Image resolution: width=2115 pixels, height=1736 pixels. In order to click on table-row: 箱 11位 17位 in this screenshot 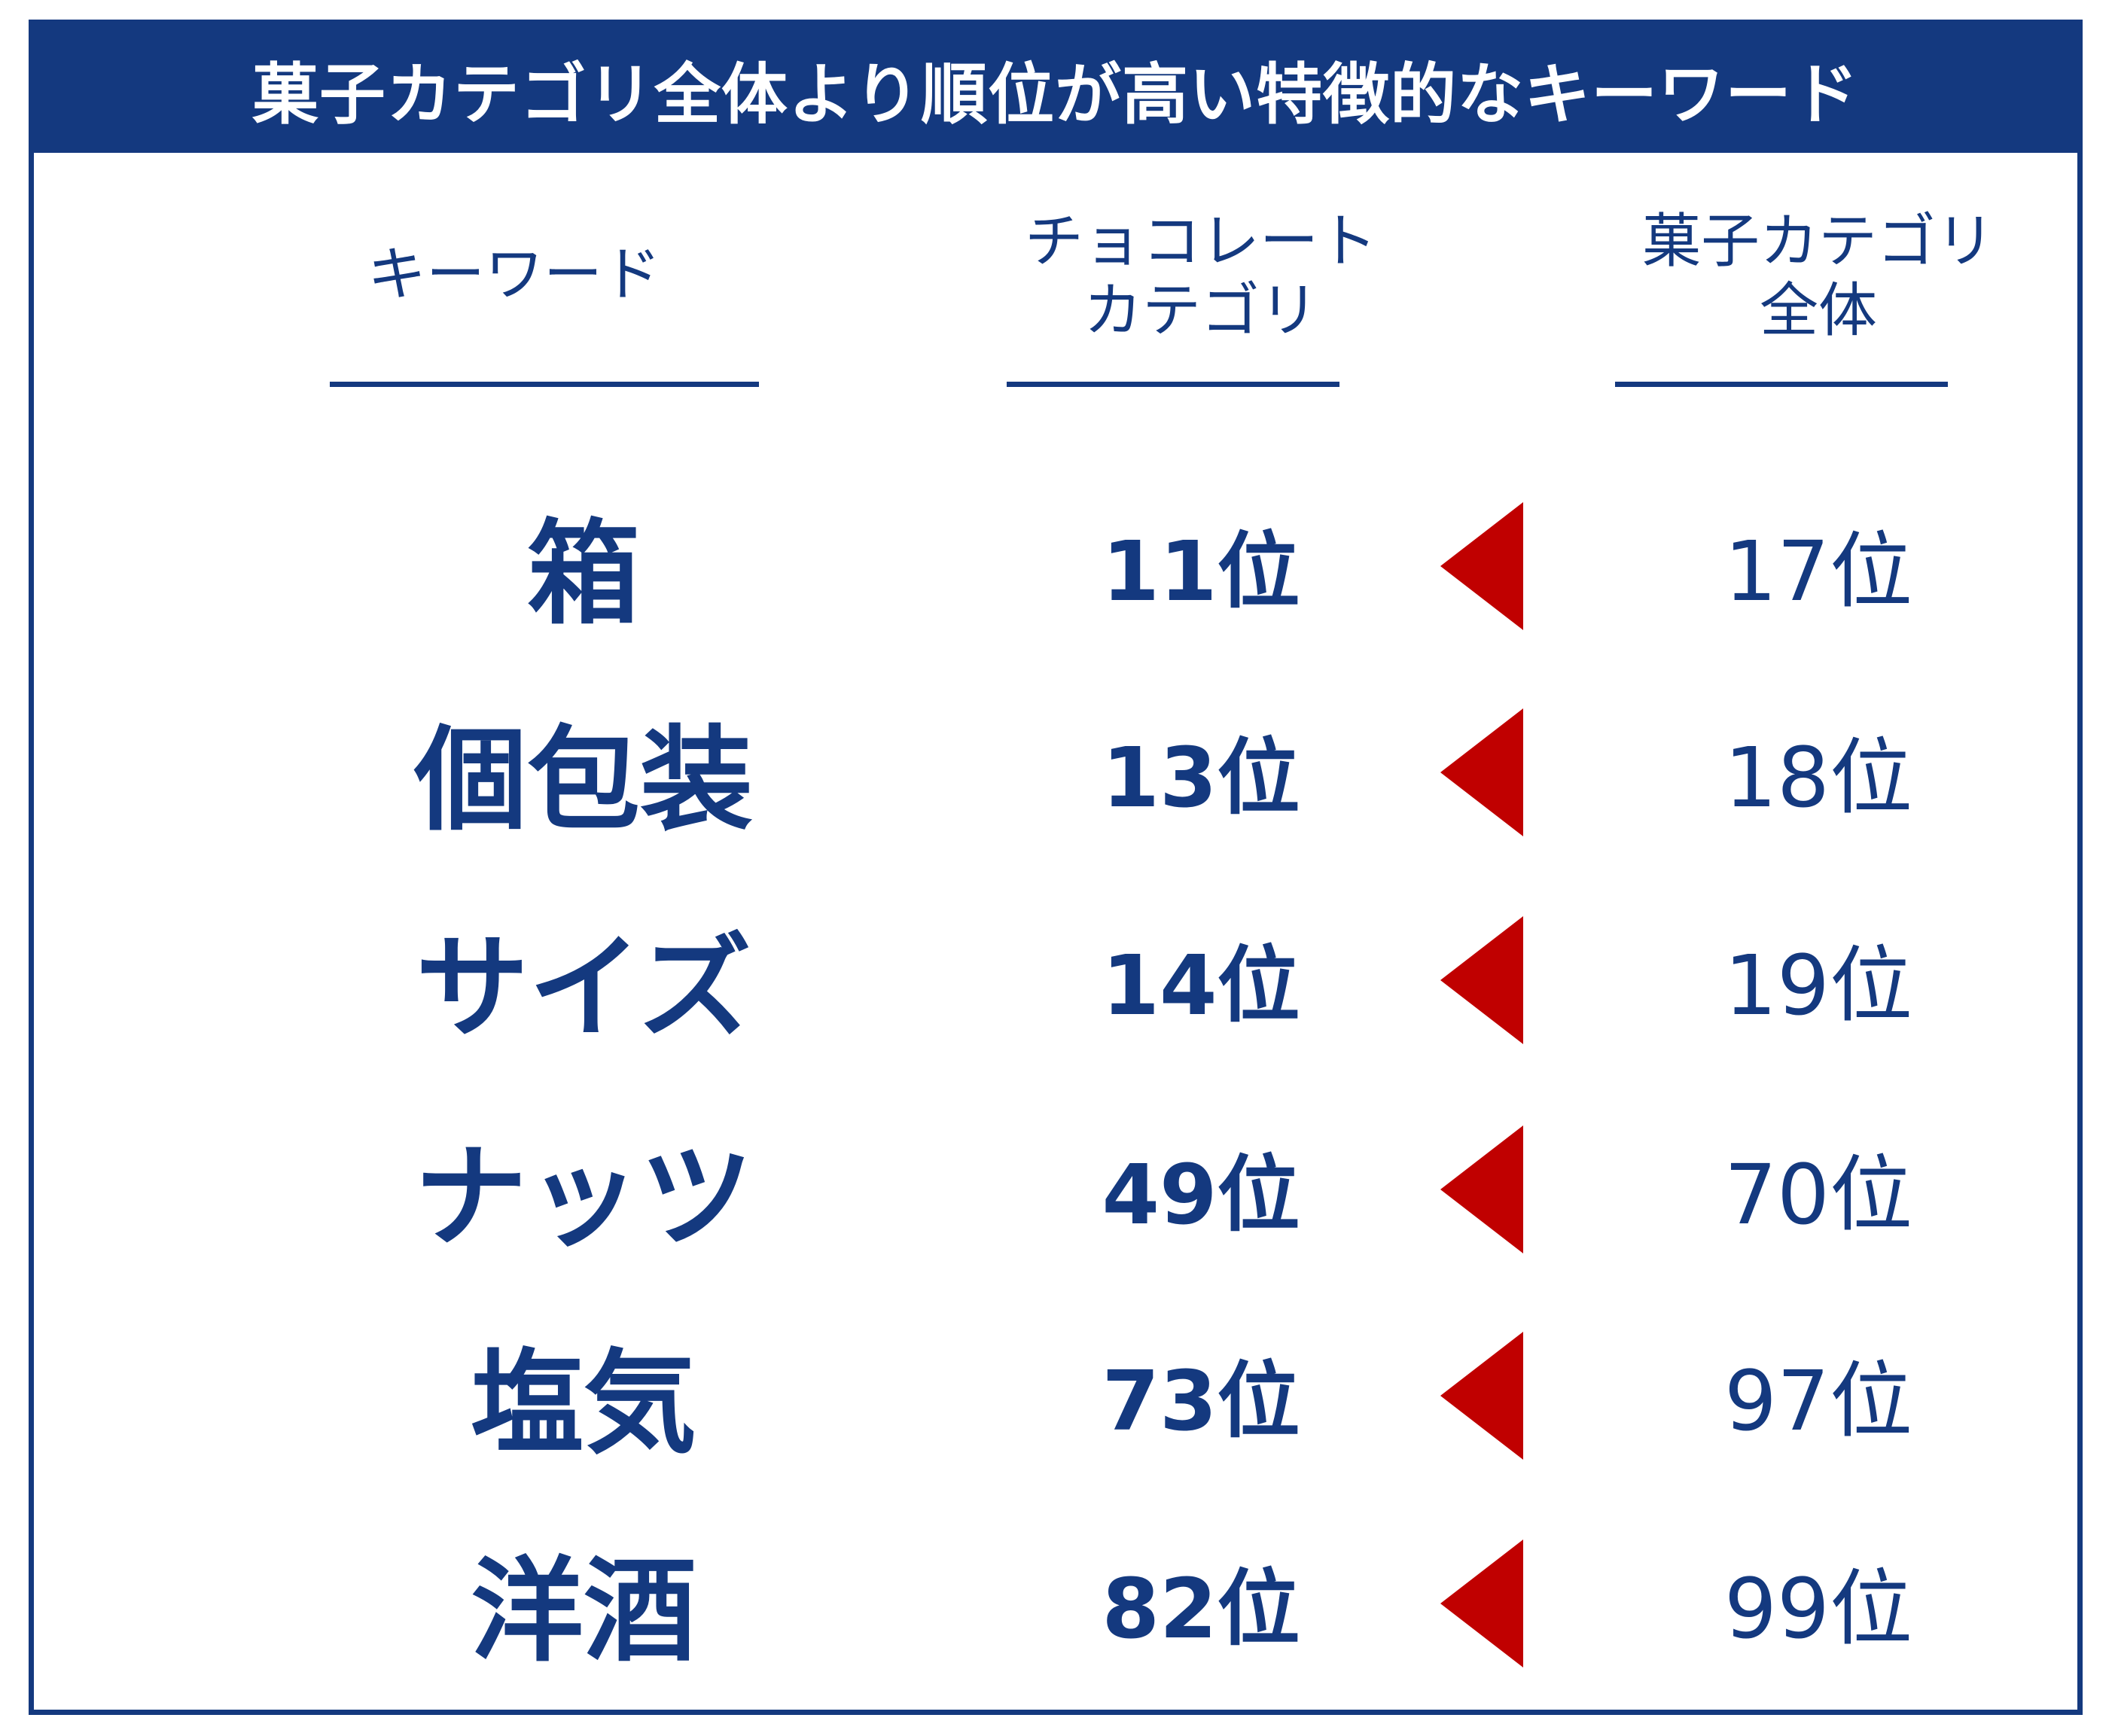, I will do `click(1055, 568)`.